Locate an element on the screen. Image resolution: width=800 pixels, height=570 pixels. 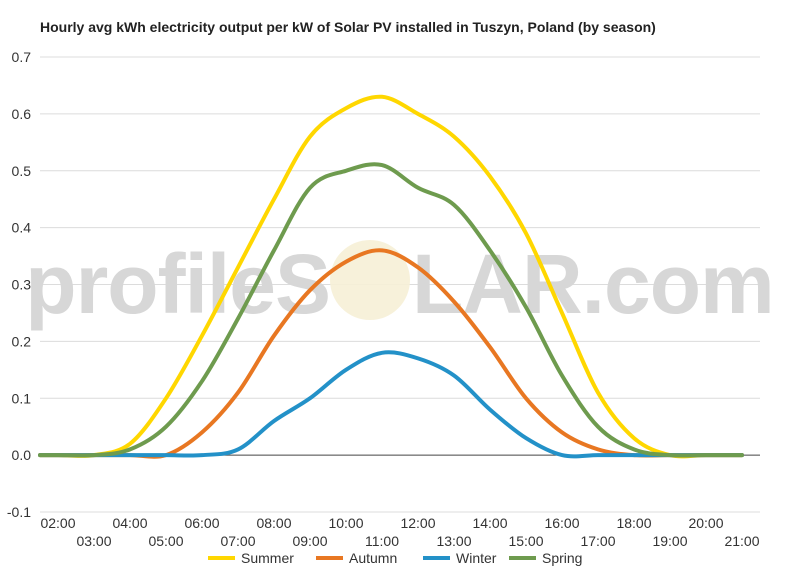
y-tick-label: -0.1 is located at coordinates (19, 512).